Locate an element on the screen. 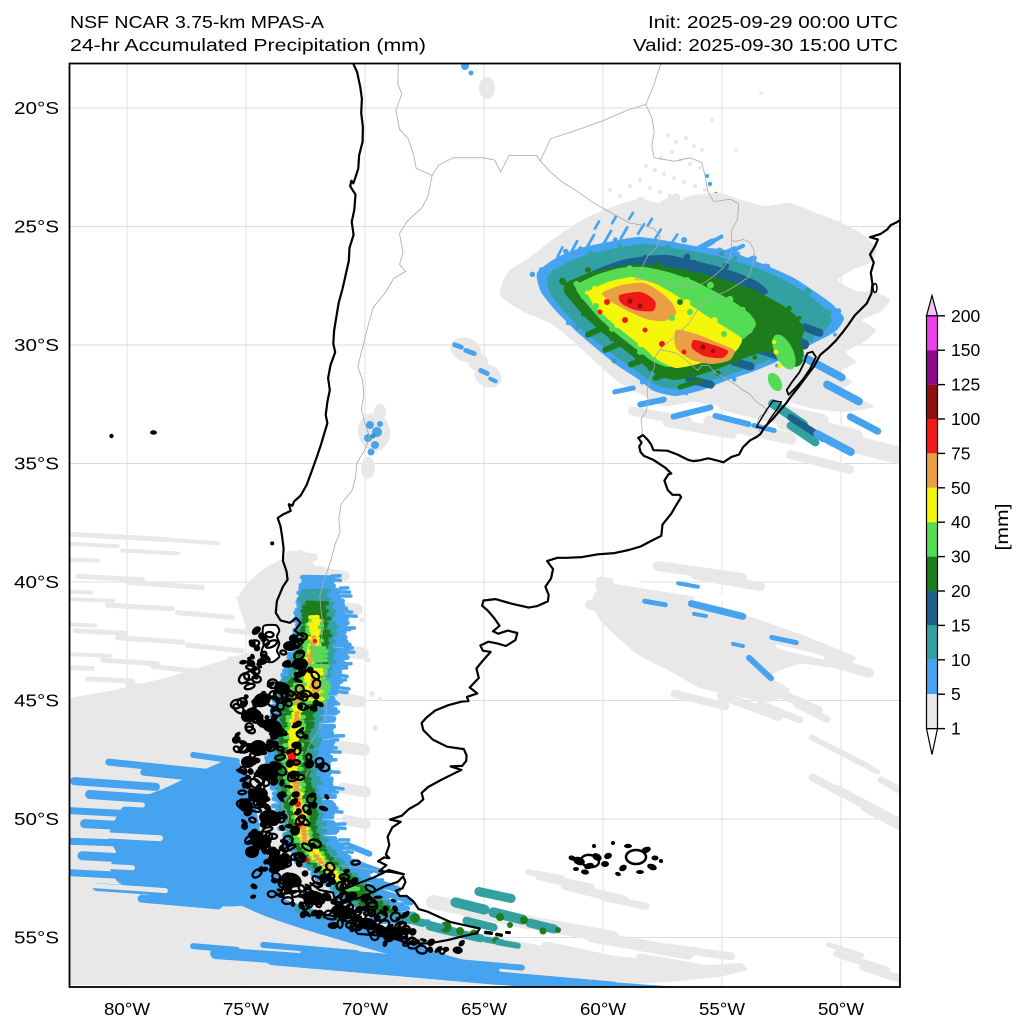  svg-text: 15 is located at coordinates (960, 625).